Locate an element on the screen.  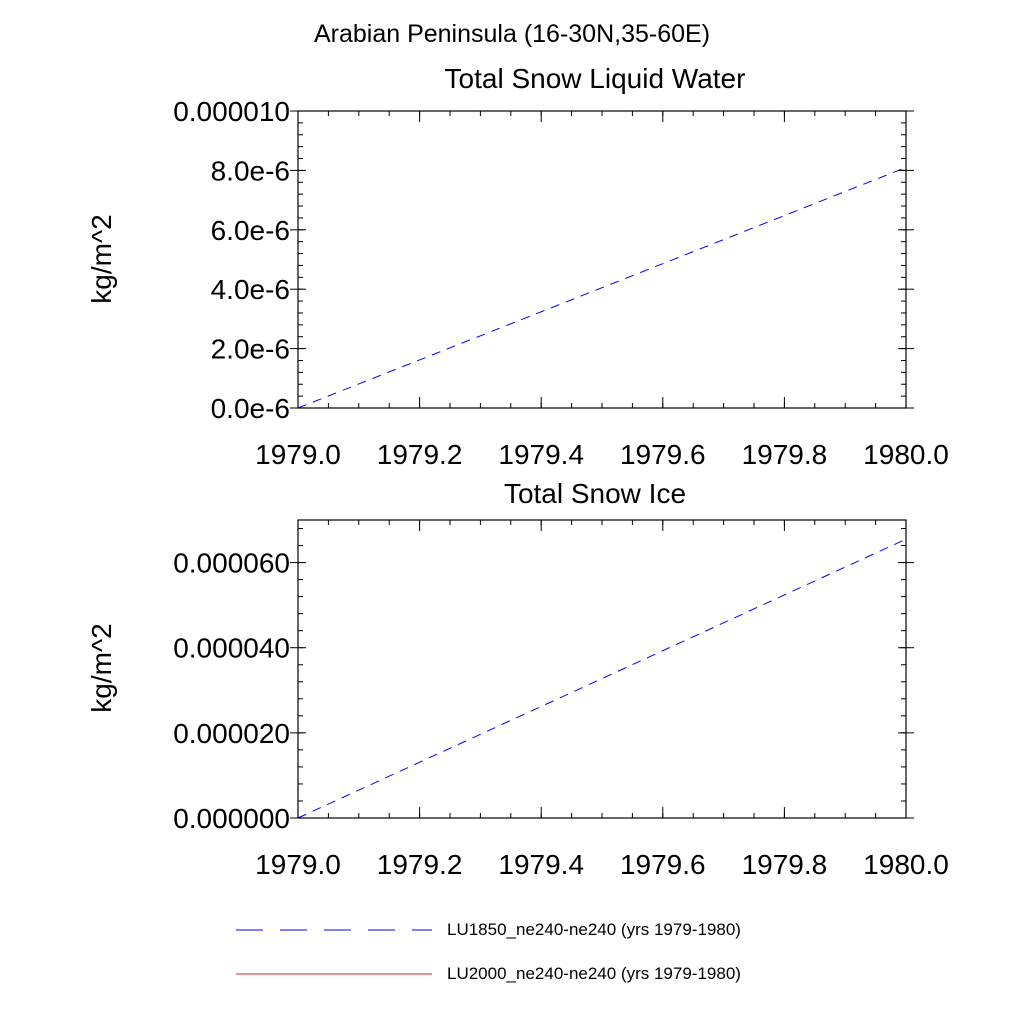
y-tick-label: 0.000000 is located at coordinates (231, 818).